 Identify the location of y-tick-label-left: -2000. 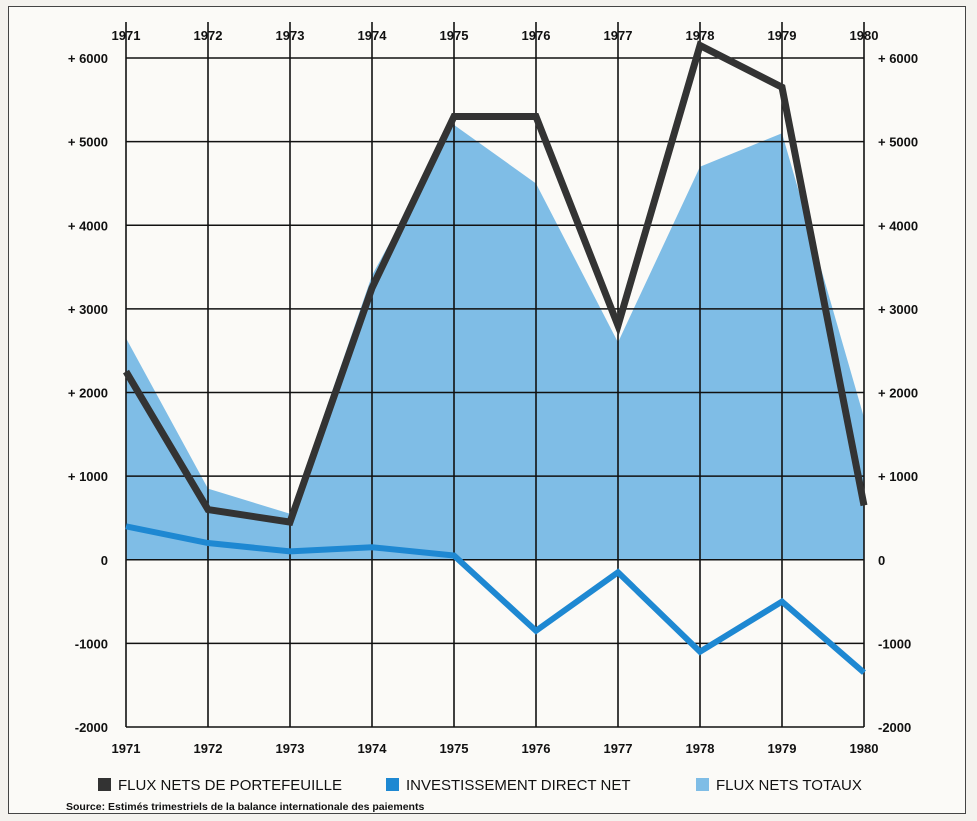
(91, 727).